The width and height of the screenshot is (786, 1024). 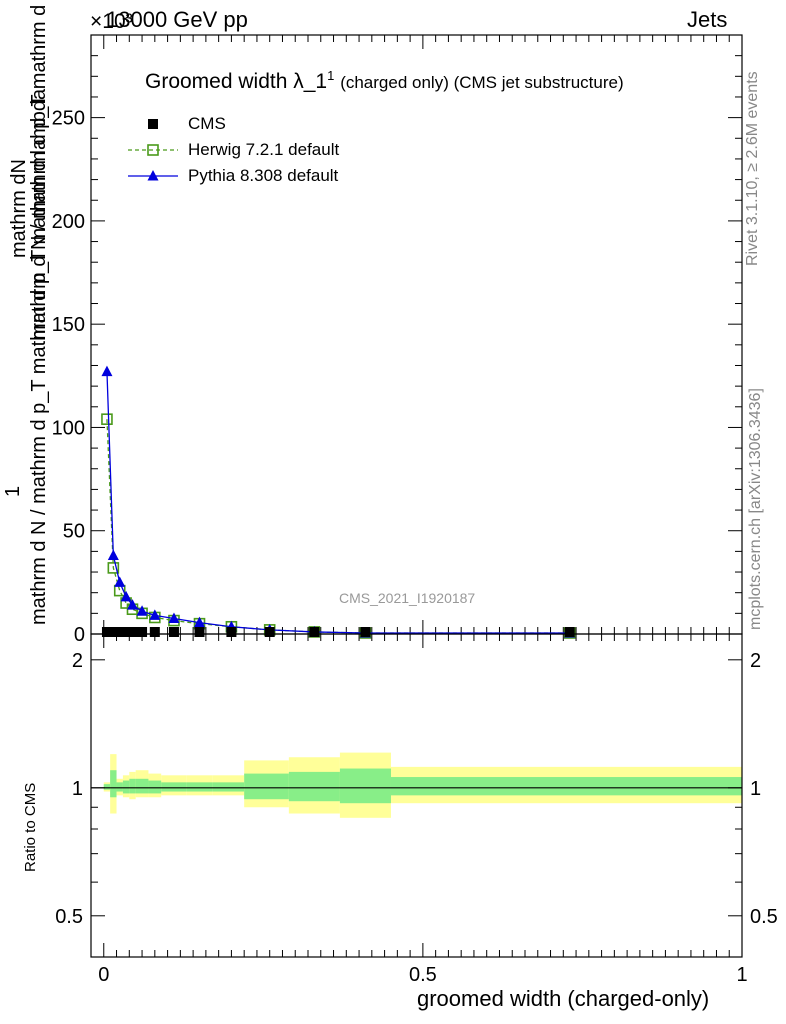 What do you see at coordinates (482, 82) in the screenshot?
I see `title-tail: (charged only) (CMS jet substructure)` at bounding box center [482, 82].